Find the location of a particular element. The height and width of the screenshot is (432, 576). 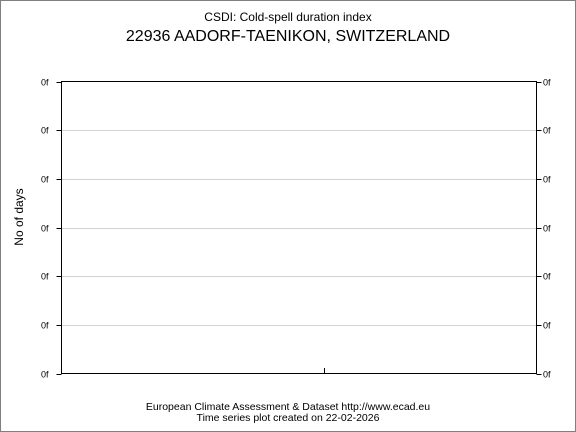

y-axis-right: 0f 0f 0f 0f 0f 0f 0f is located at coordinates (543, 229).